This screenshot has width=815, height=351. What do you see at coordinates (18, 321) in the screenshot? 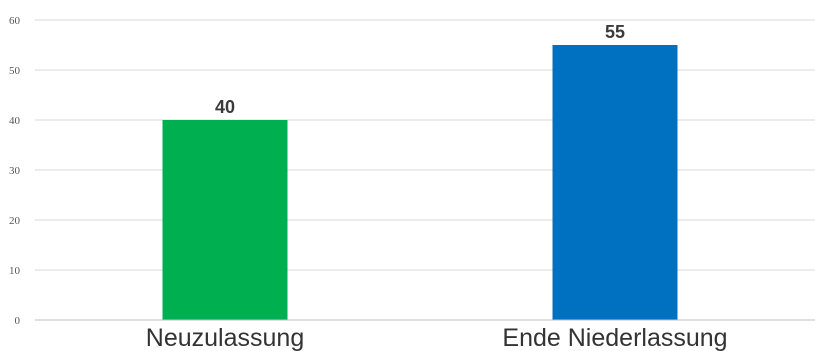
I see `y-tick-label: 0` at bounding box center [18, 321].